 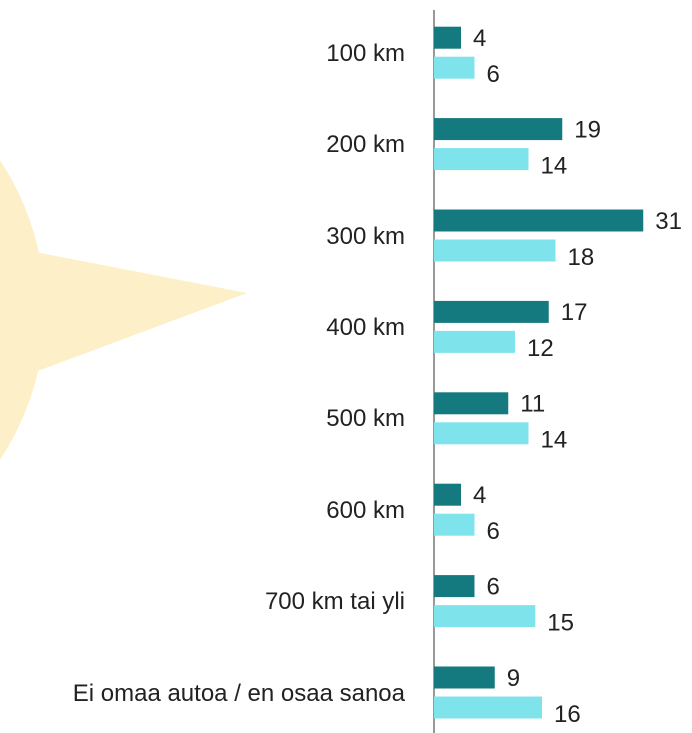 I want to click on category-label-box: 500 km, so click(x=365, y=419).